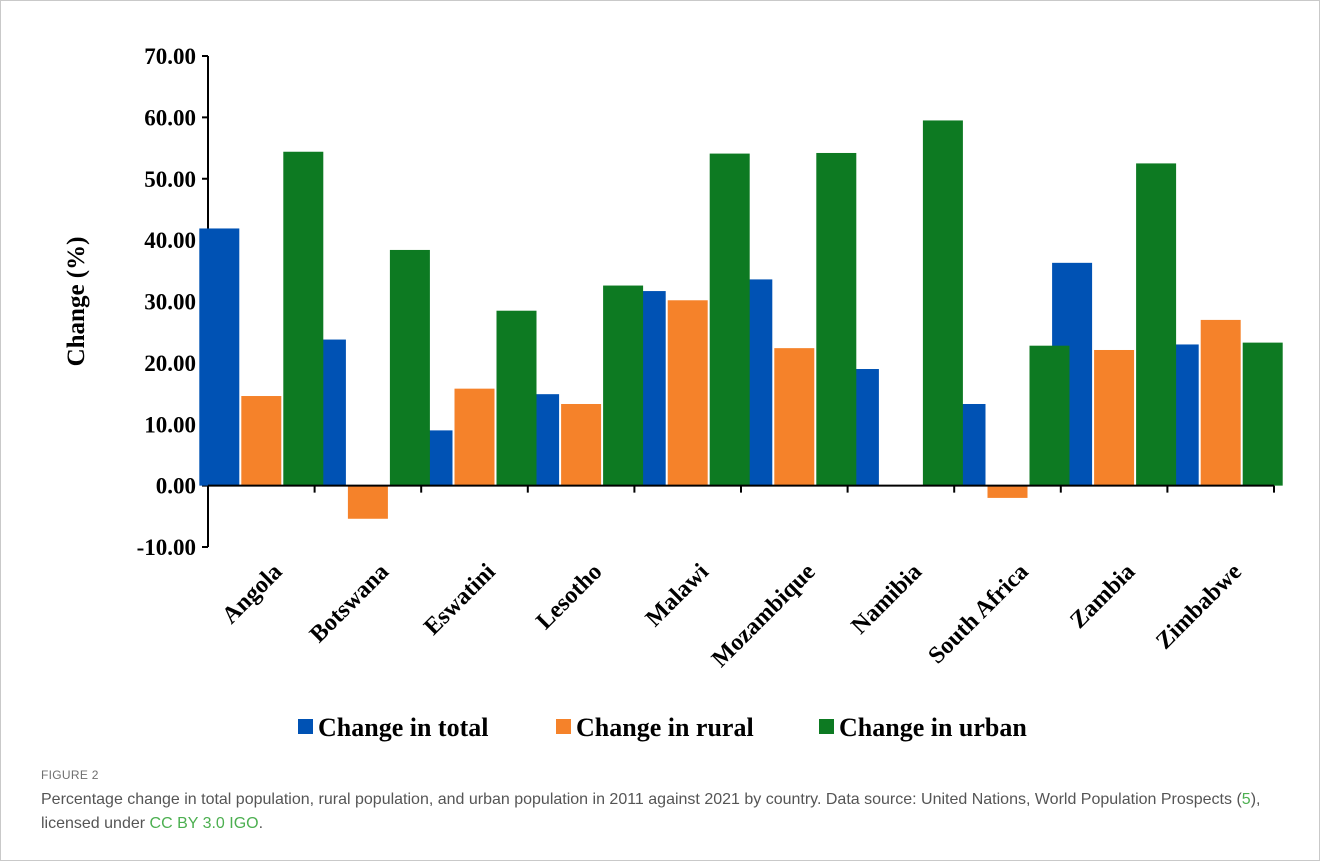 This screenshot has width=1320, height=861. What do you see at coordinates (76, 302) in the screenshot?
I see `y-axis-title: Change (%)` at bounding box center [76, 302].